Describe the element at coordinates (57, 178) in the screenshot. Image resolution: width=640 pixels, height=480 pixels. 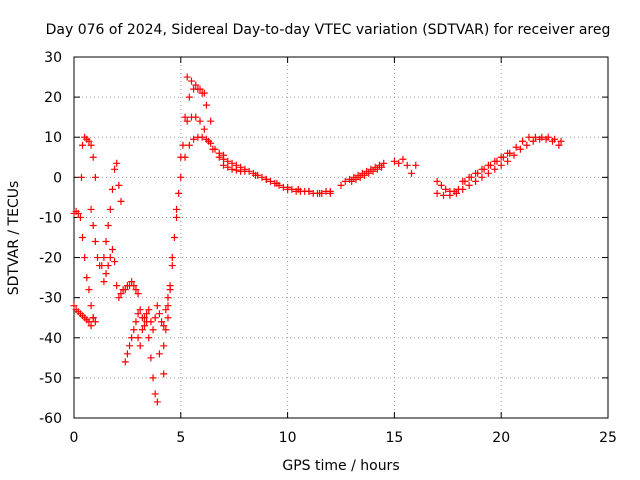
I see `y-tick-label: 0` at that location.